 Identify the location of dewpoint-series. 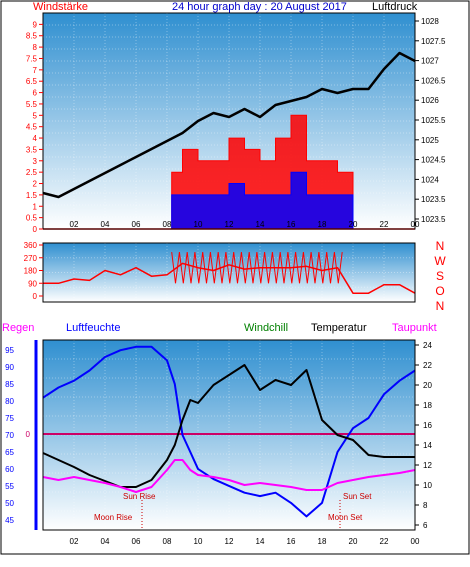
(229, 476).